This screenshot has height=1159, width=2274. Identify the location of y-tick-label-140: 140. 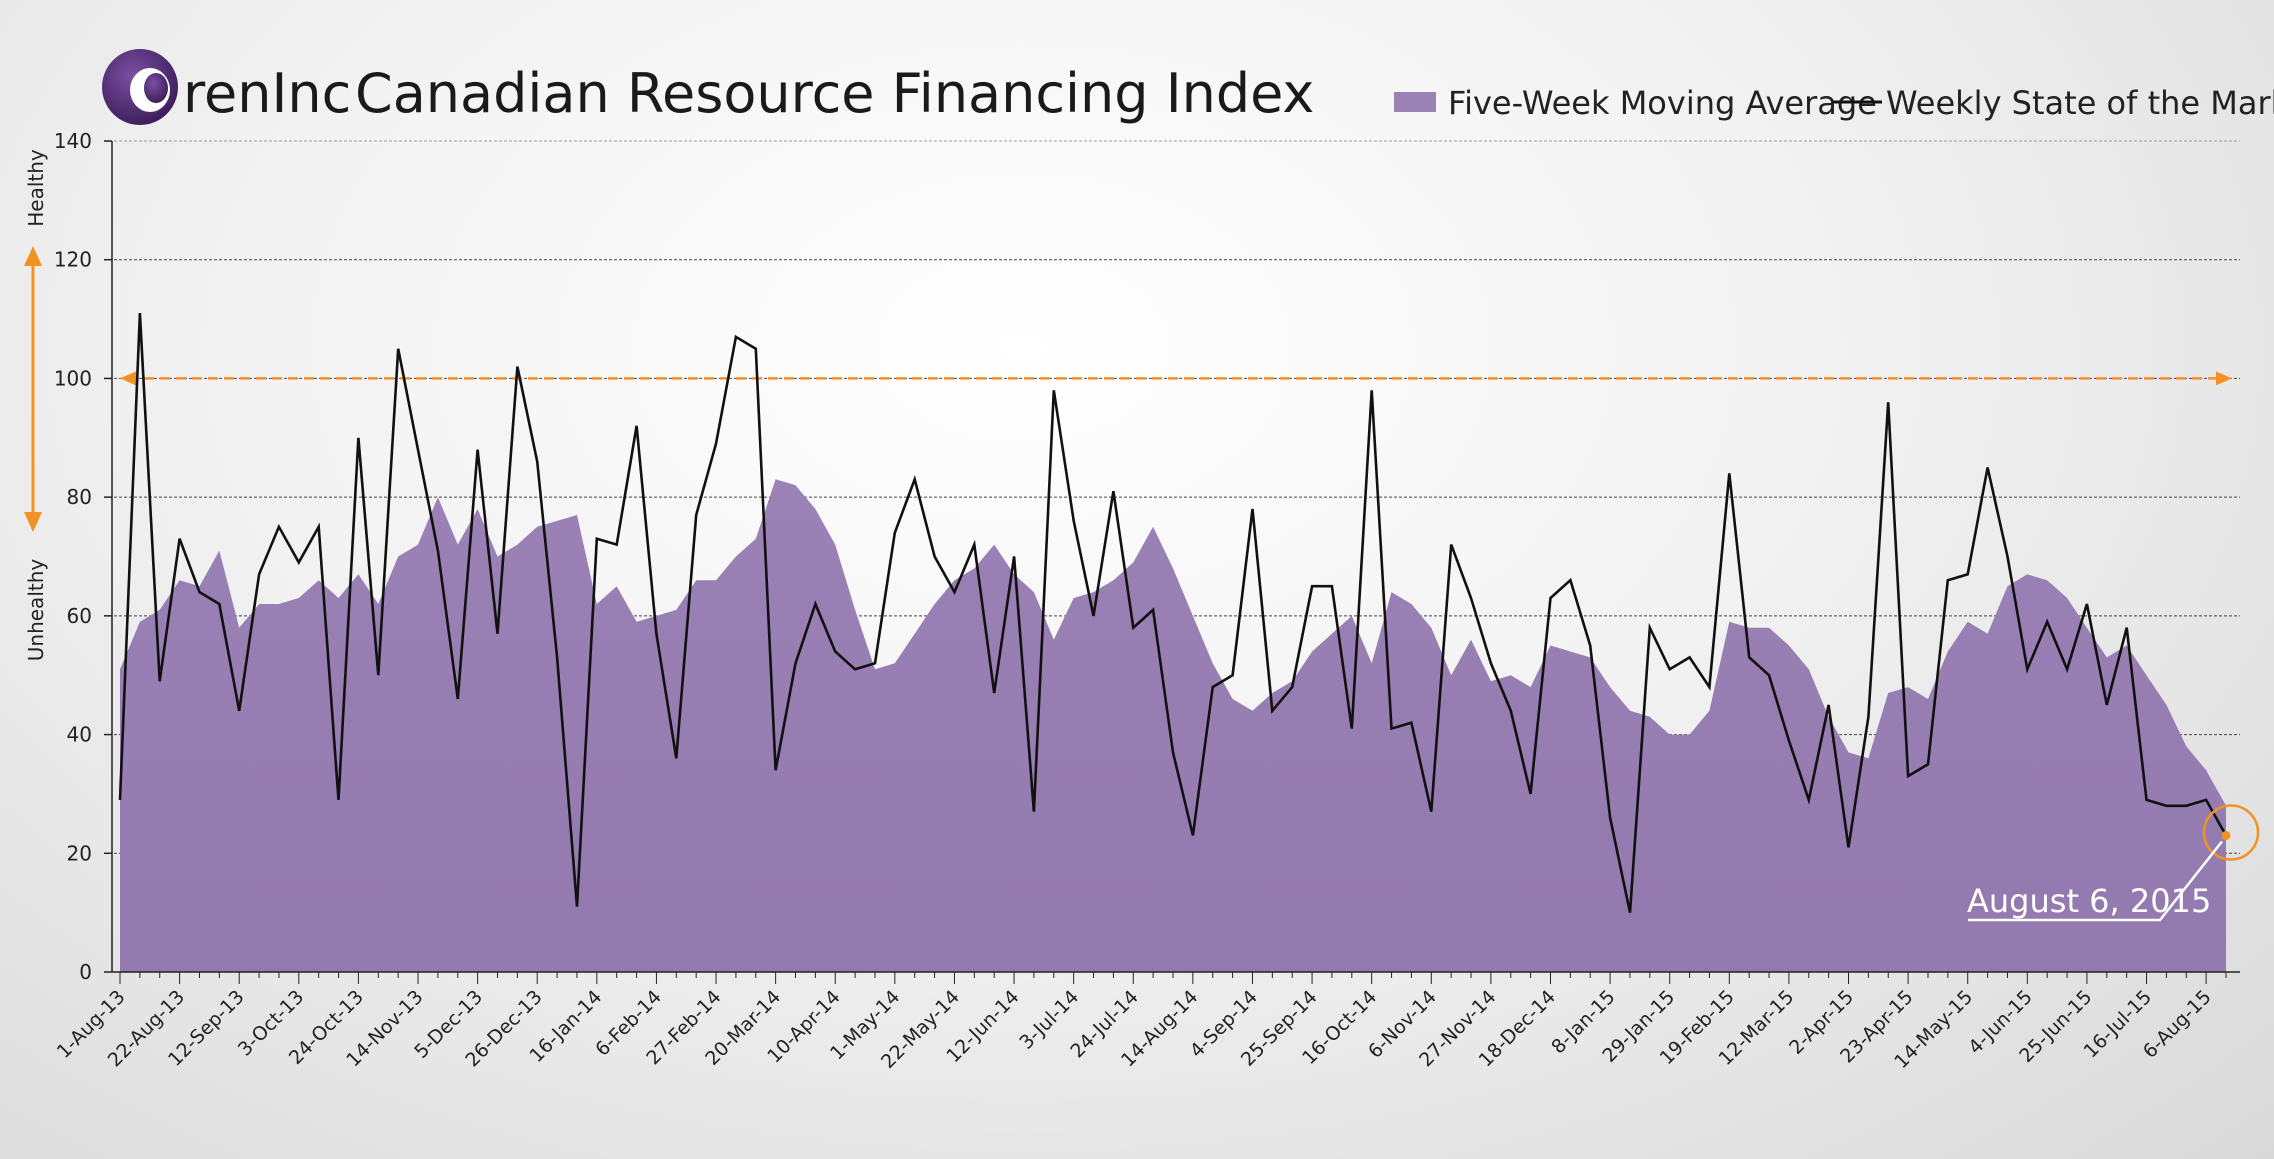
(73, 141).